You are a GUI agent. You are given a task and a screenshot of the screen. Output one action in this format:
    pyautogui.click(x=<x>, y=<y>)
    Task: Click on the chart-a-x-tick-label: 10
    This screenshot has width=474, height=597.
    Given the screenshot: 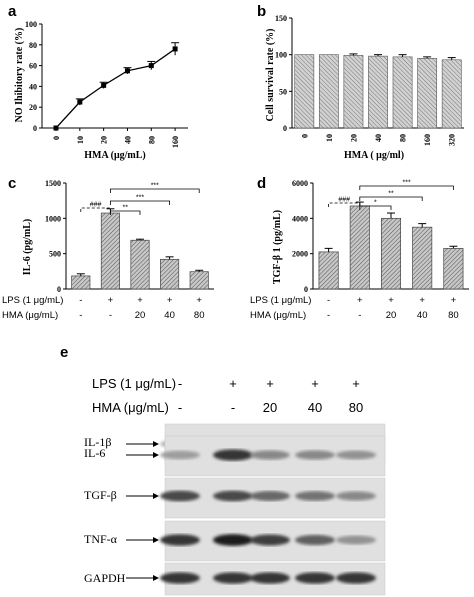 What is the action you would take?
    pyautogui.click(x=80, y=140)
    